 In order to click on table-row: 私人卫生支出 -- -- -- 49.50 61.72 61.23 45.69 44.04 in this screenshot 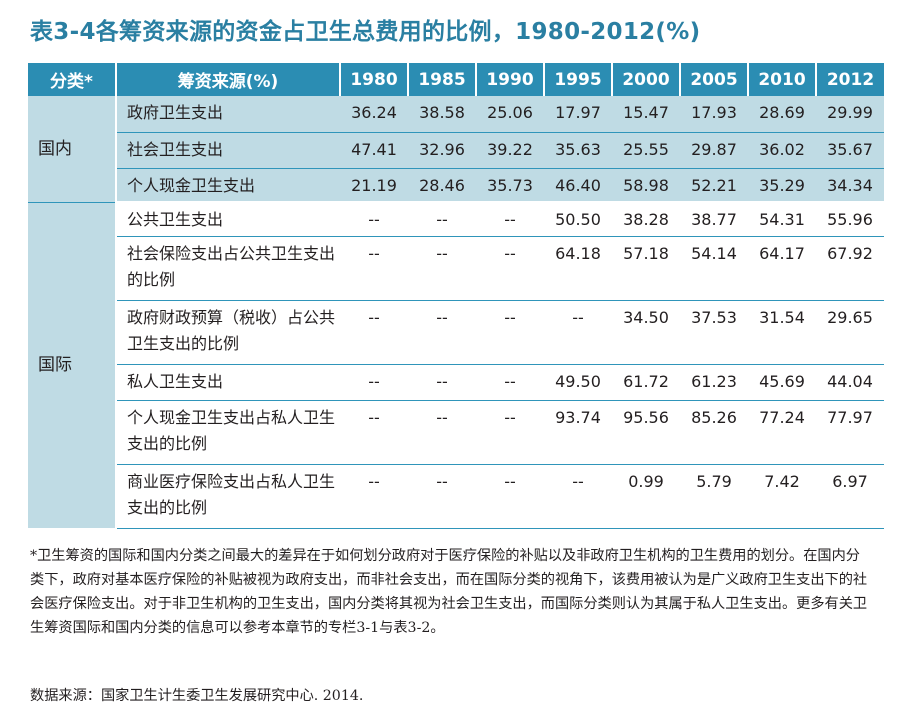, I will do `click(456, 382)`.